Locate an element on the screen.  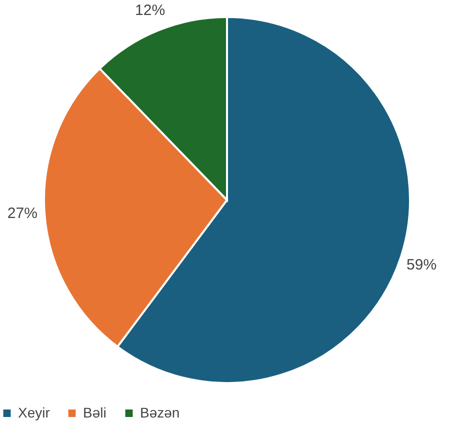
data-label: 59% is located at coordinates (421, 265).